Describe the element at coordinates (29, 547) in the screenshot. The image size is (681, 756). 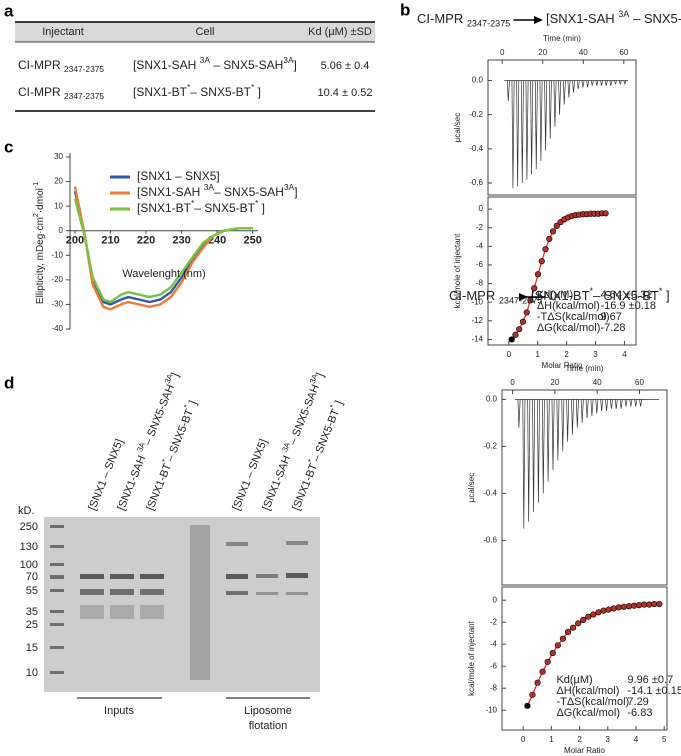
I see `marker-label: 130` at that location.